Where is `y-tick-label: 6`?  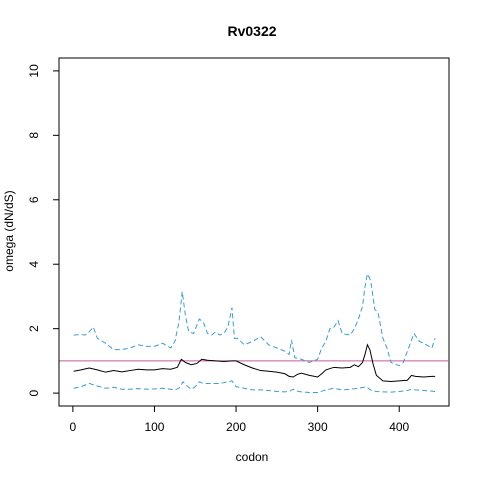
y-tick-label: 6 is located at coordinates (34, 199).